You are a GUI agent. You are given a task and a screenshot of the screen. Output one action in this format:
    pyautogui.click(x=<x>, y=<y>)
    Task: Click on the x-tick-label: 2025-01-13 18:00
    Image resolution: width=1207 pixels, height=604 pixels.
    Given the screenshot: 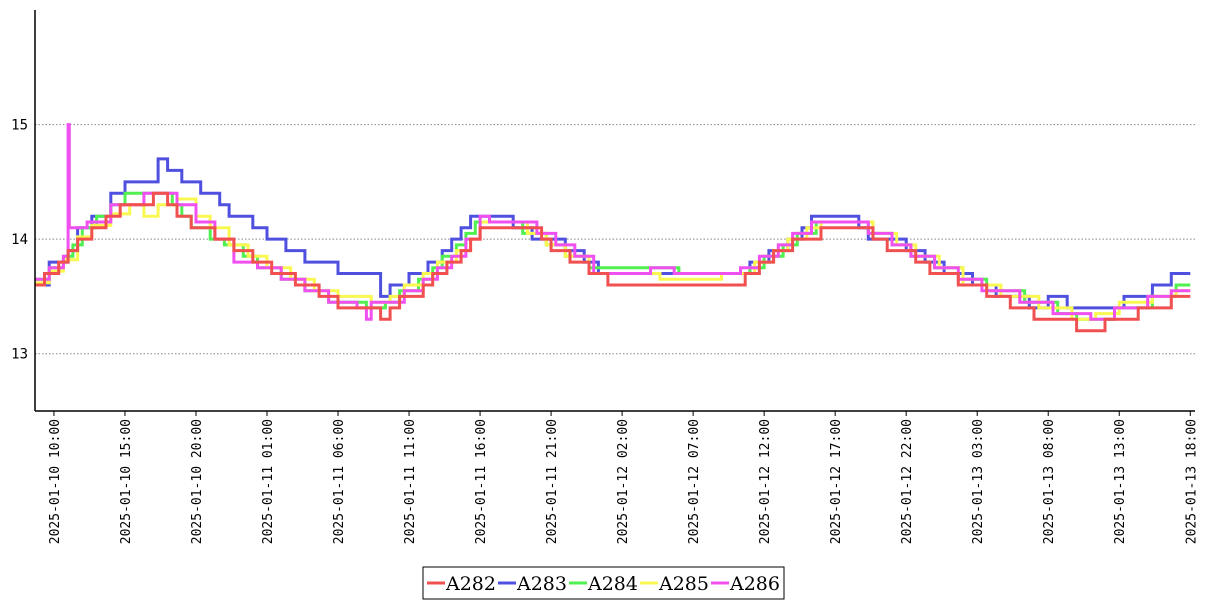 What is the action you would take?
    pyautogui.click(x=1191, y=481)
    